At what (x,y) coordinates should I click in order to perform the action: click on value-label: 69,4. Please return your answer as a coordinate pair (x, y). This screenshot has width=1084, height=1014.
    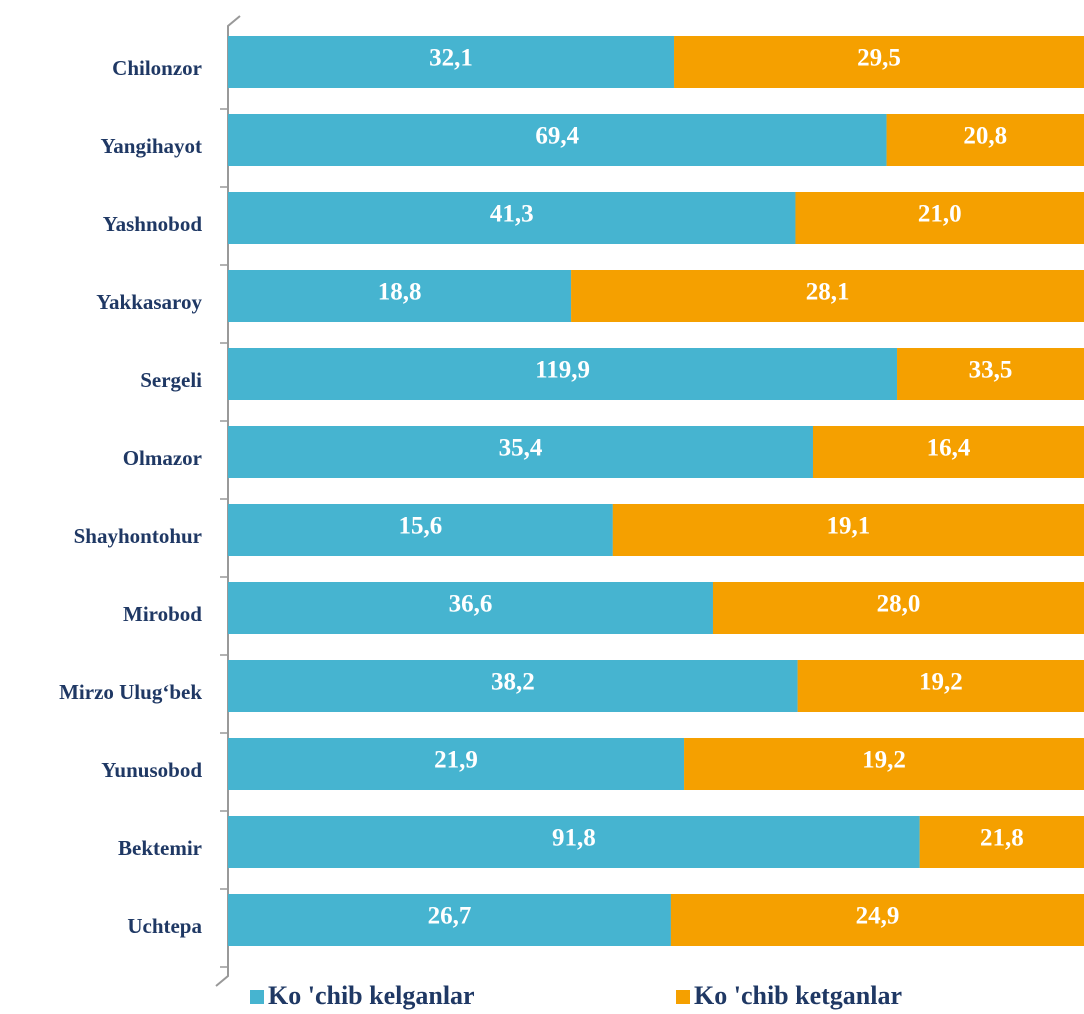
    Looking at the image, I should click on (557, 136).